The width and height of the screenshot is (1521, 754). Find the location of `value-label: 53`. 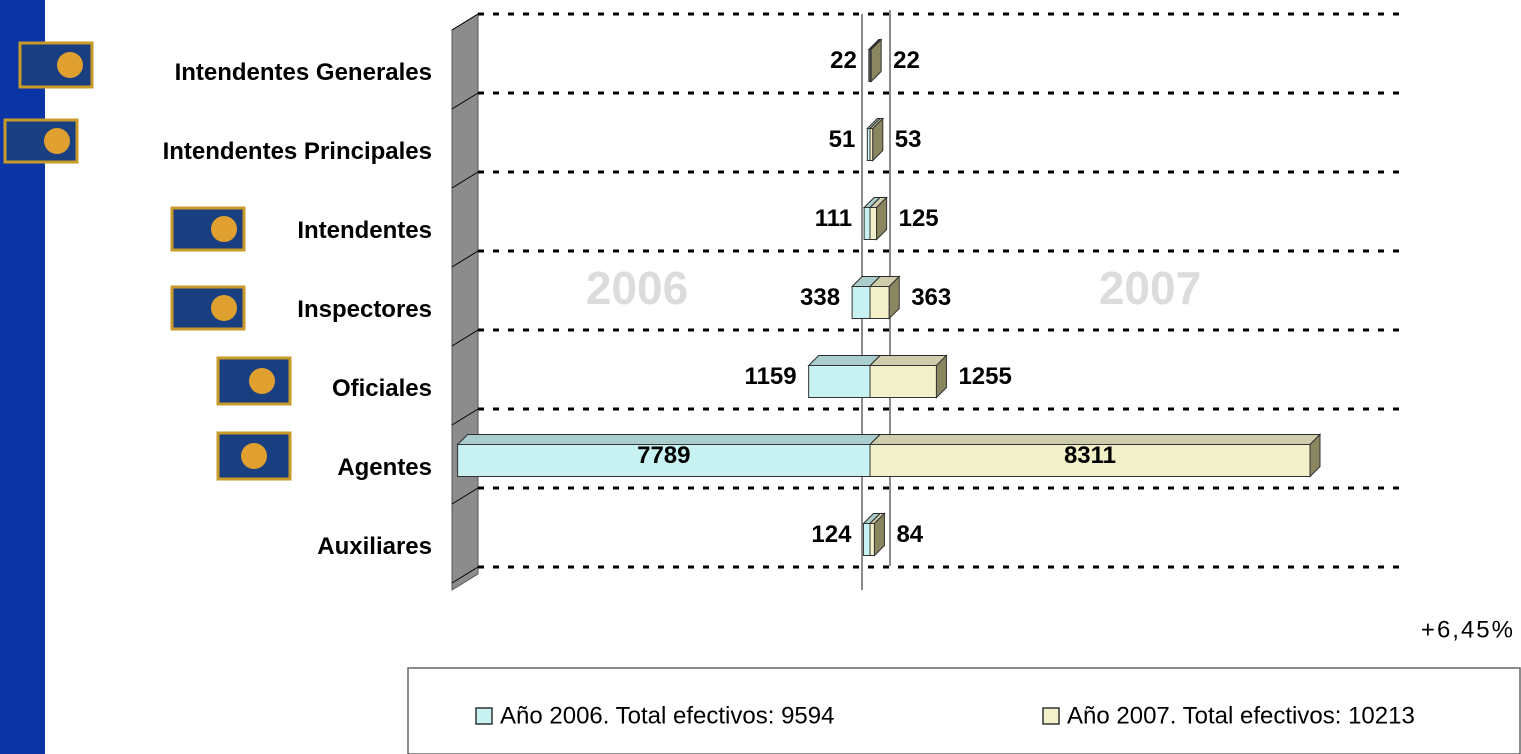

value-label: 53 is located at coordinates (908, 139).